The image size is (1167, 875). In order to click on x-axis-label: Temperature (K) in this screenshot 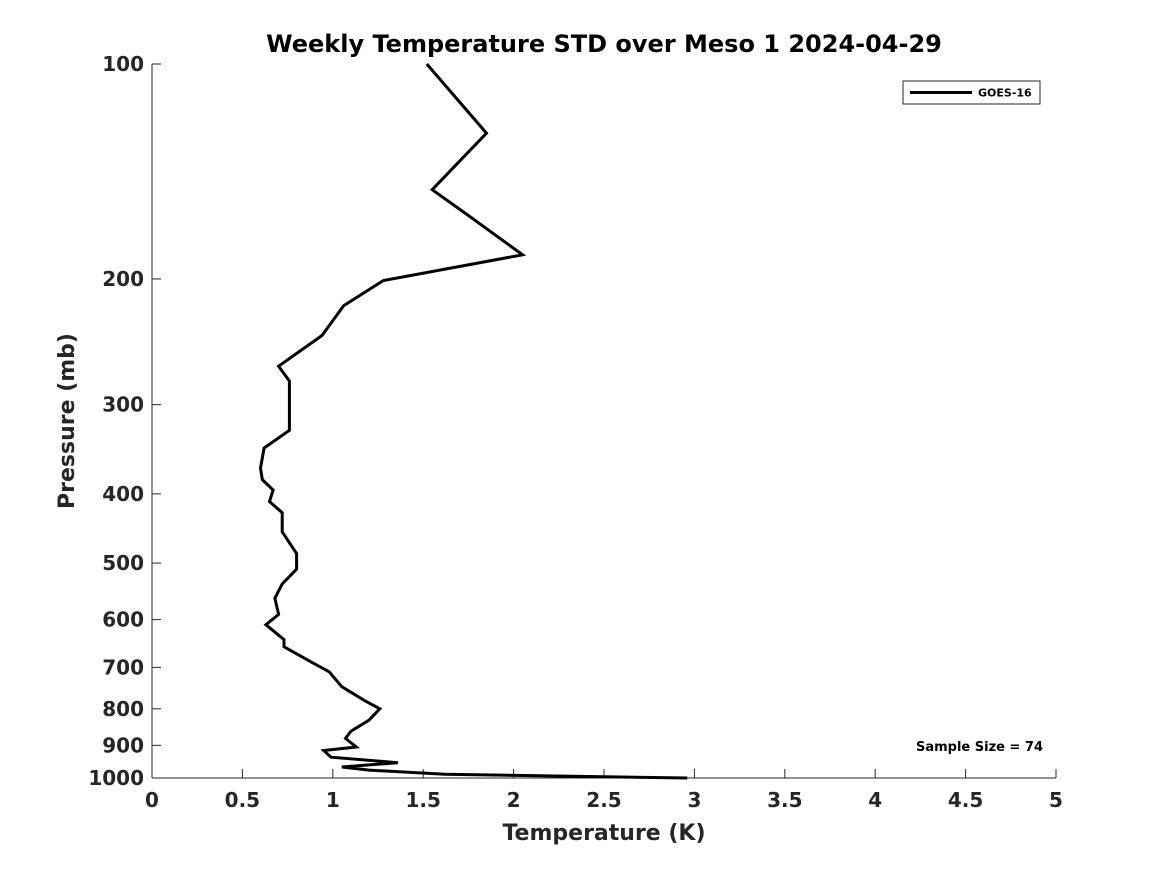, I will do `click(603, 833)`.